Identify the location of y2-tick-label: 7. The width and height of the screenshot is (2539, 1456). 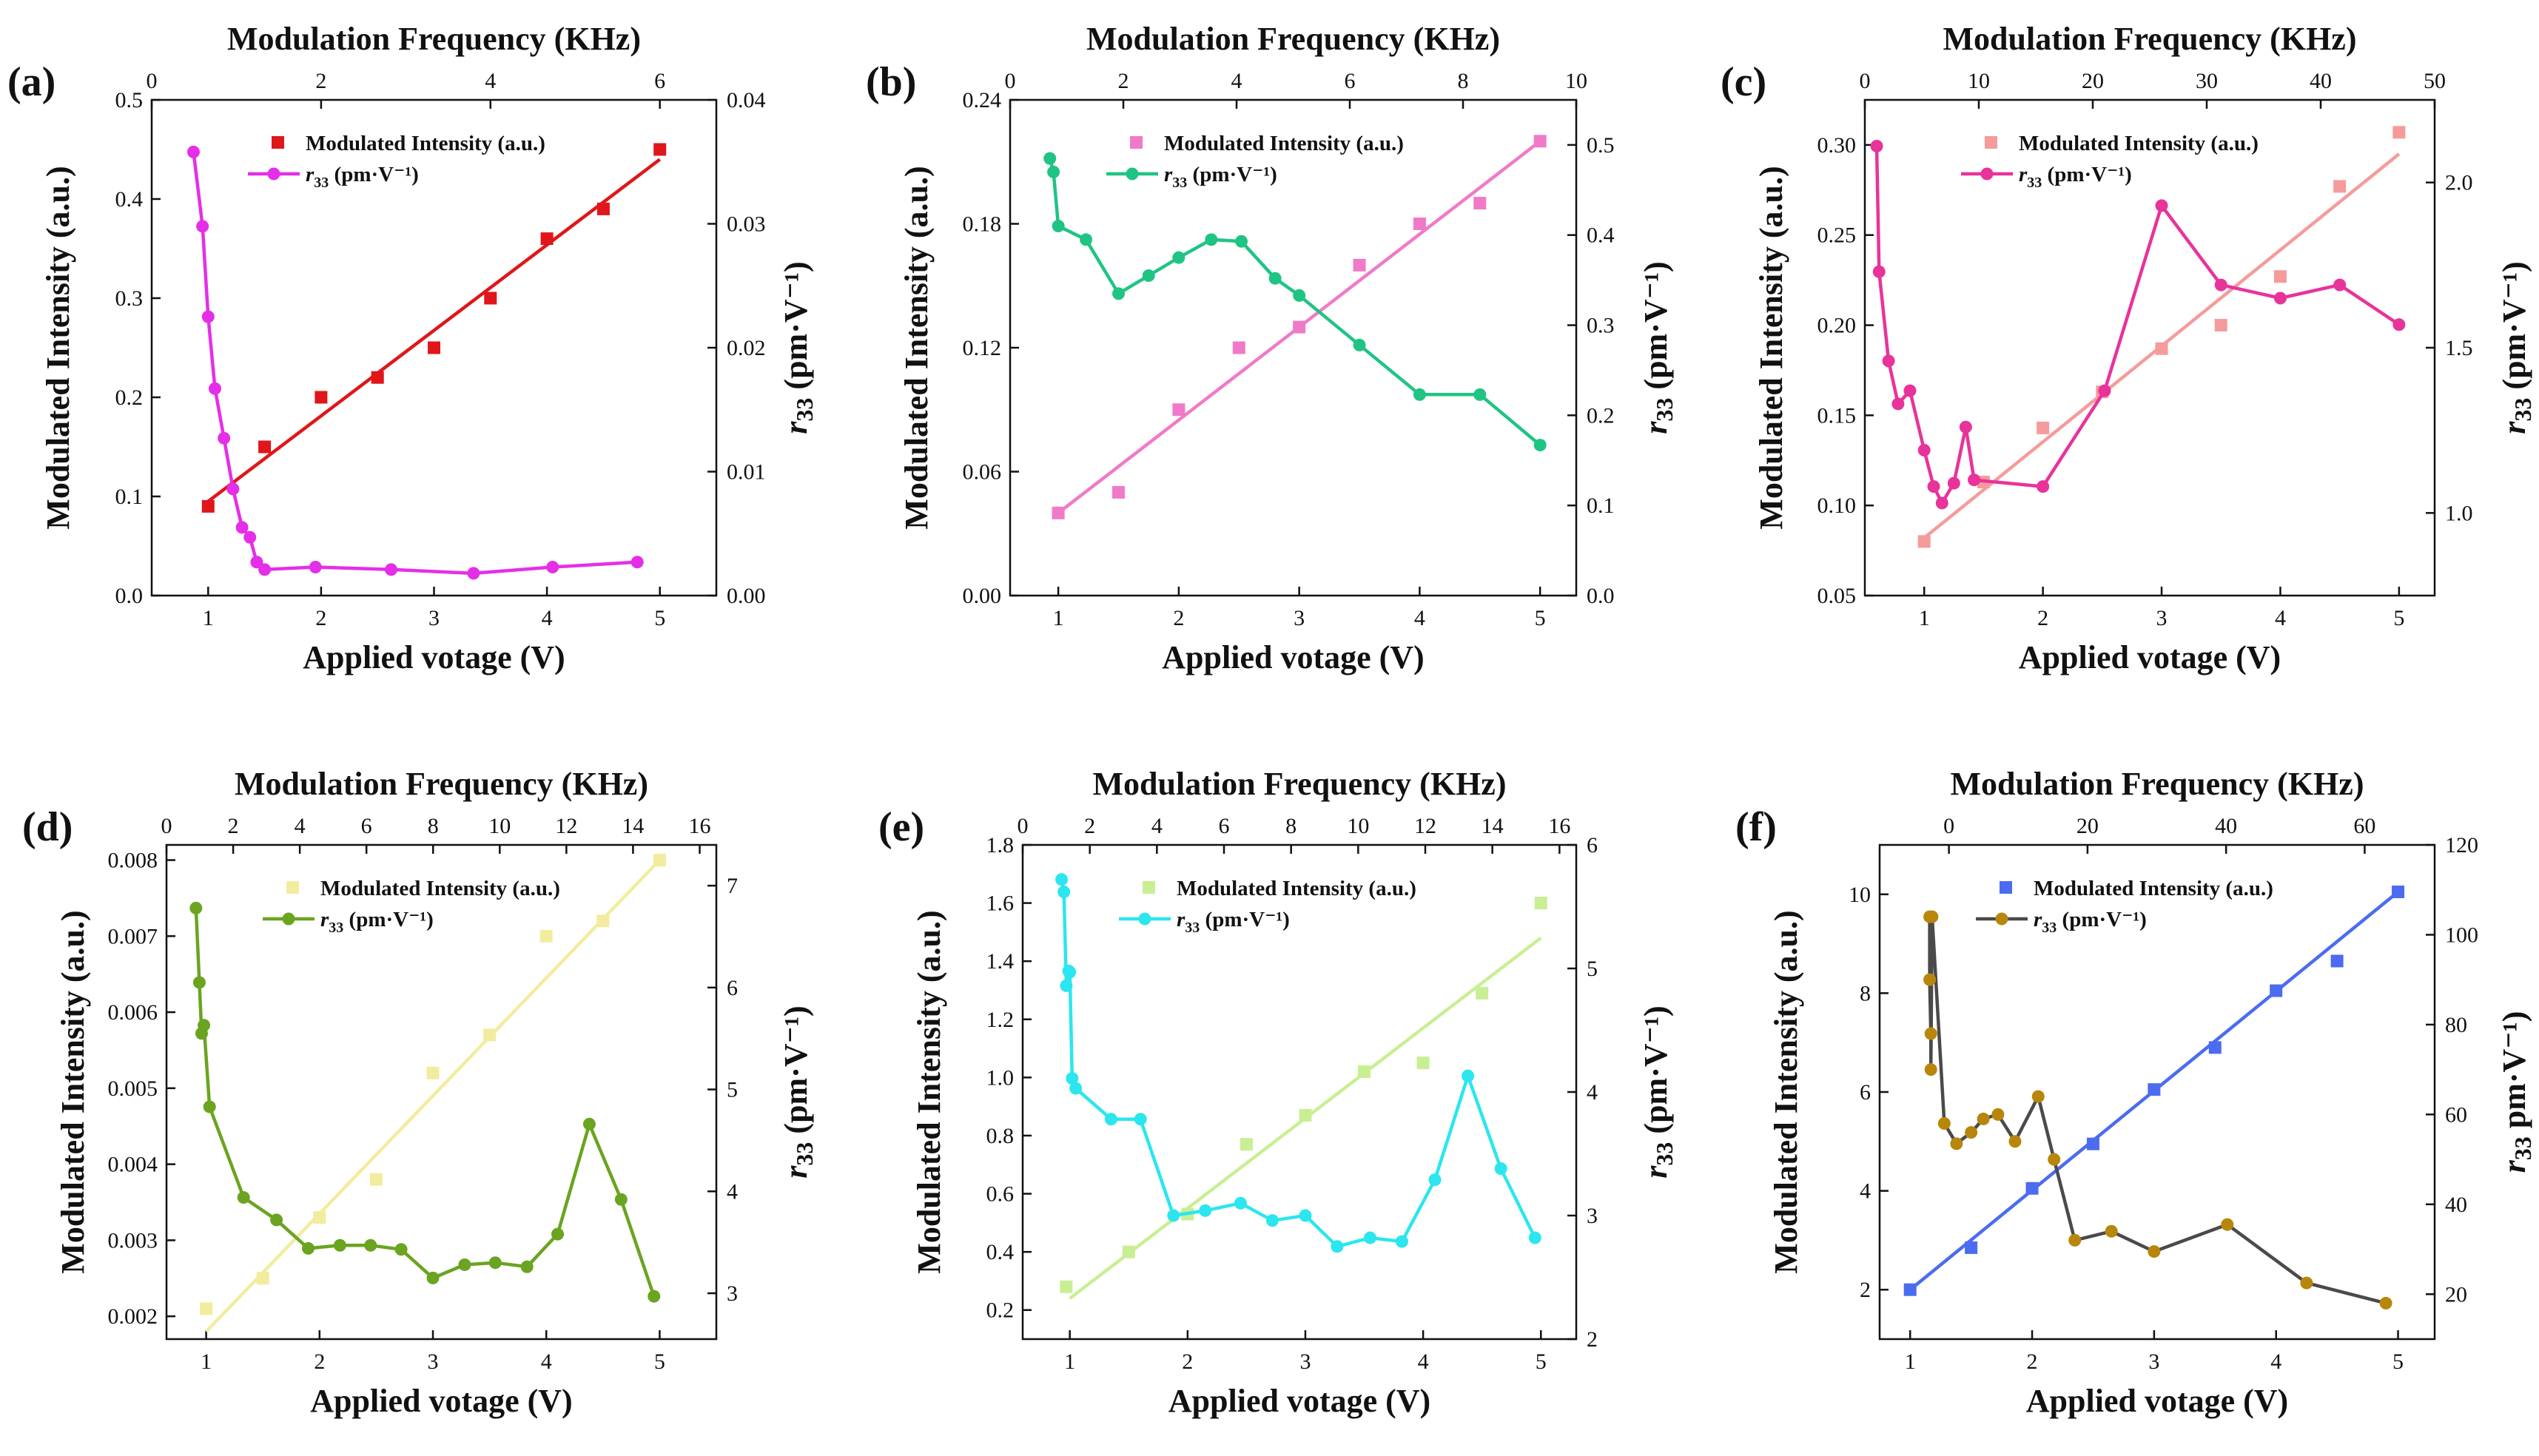
(732, 886).